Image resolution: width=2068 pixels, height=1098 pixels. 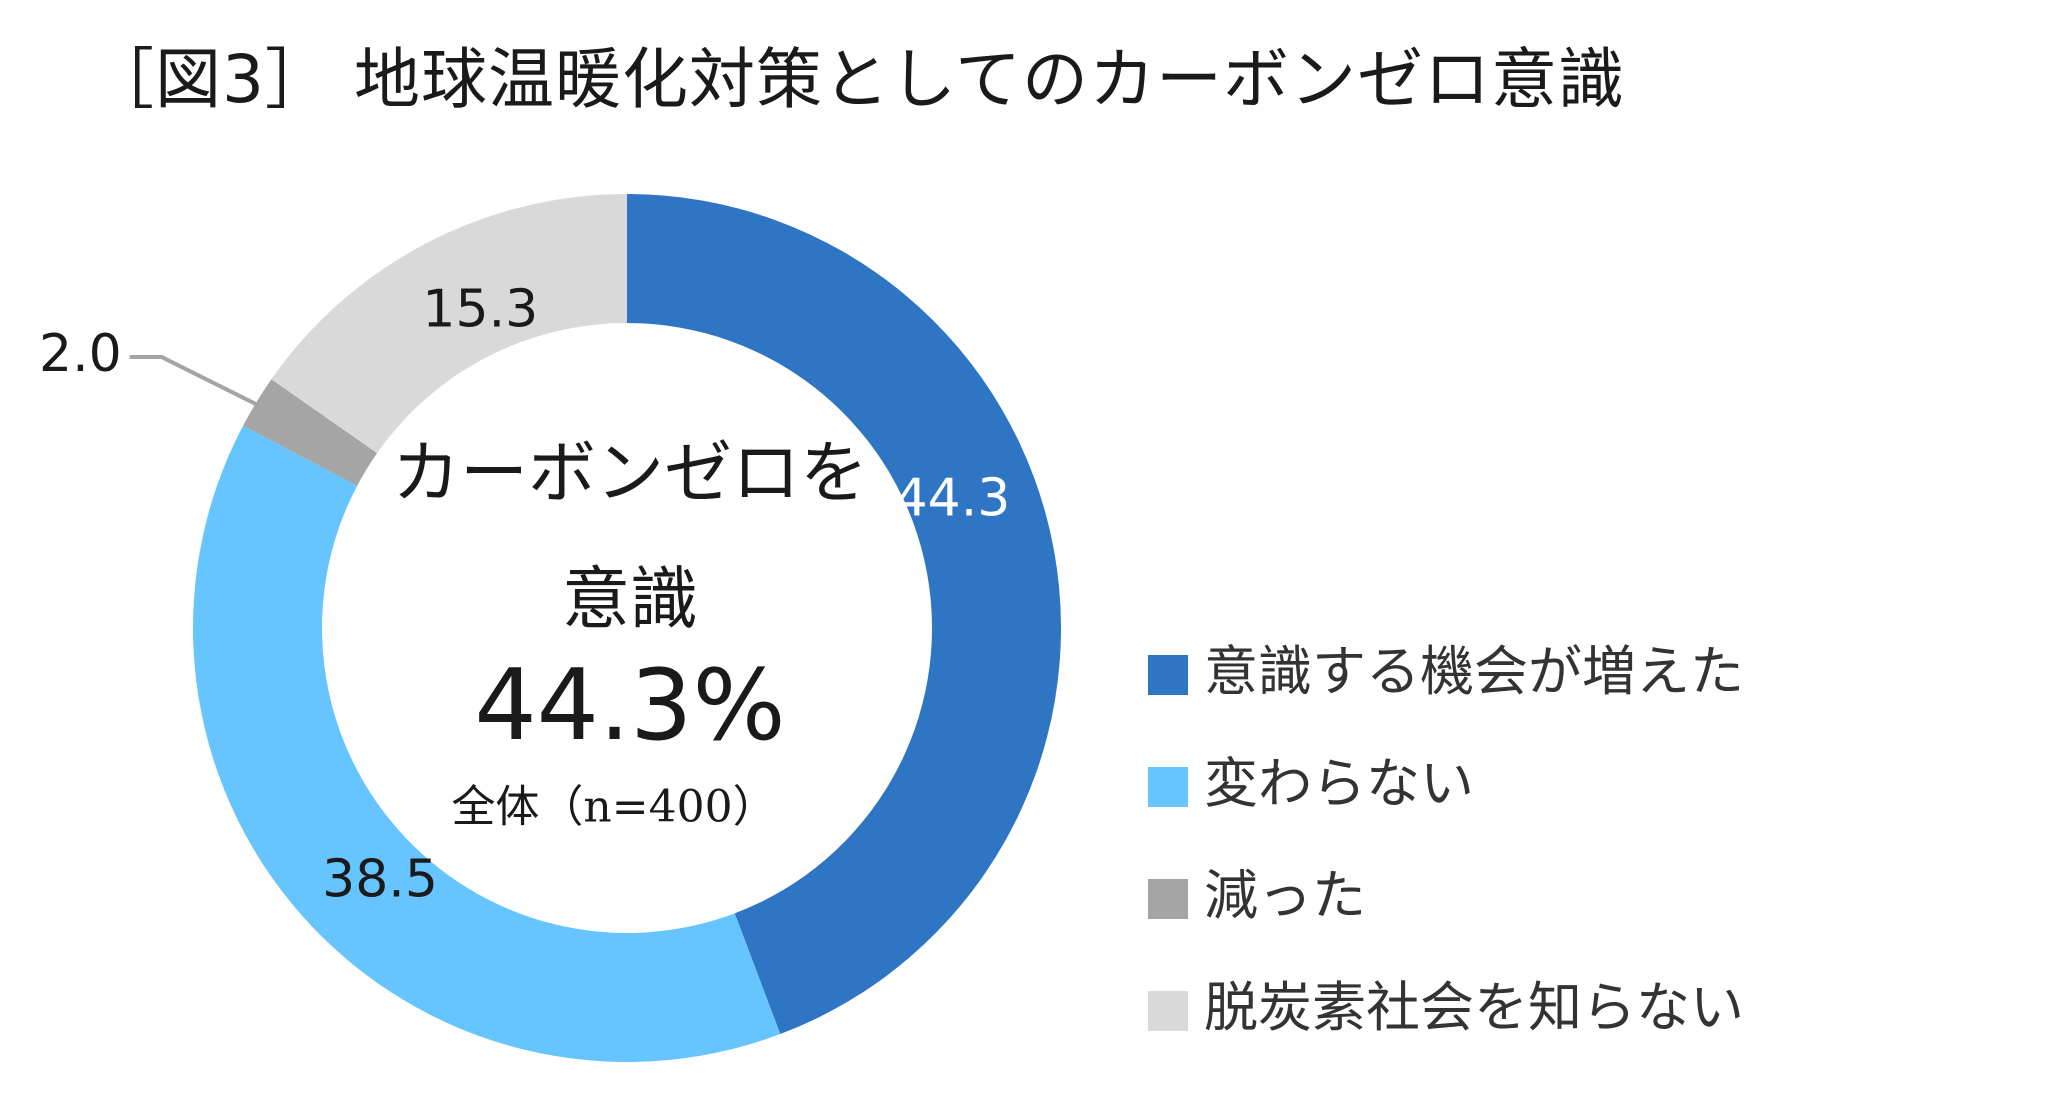 What do you see at coordinates (1474, 1007) in the screenshot?
I see `legend-label: 脱炭素社会を知らない` at bounding box center [1474, 1007].